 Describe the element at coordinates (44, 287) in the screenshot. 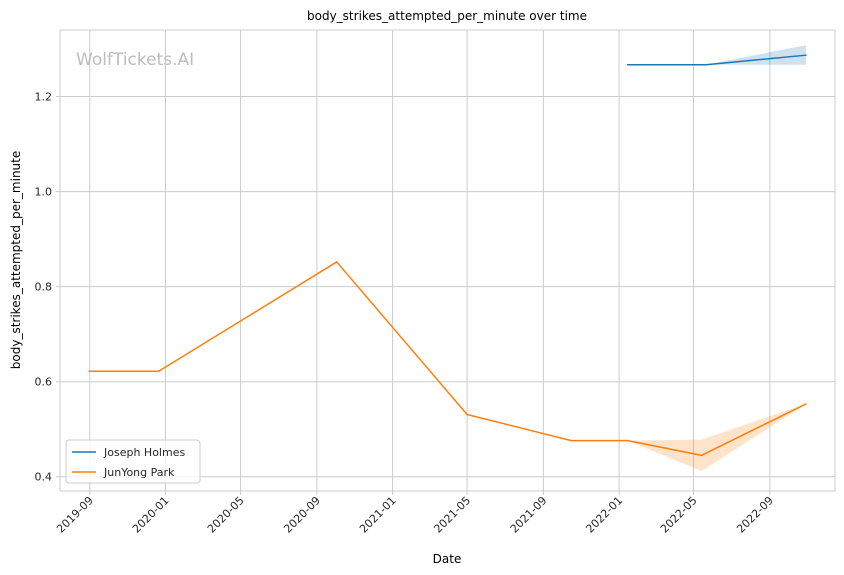

I see `y-tick-label: 0.8` at that location.